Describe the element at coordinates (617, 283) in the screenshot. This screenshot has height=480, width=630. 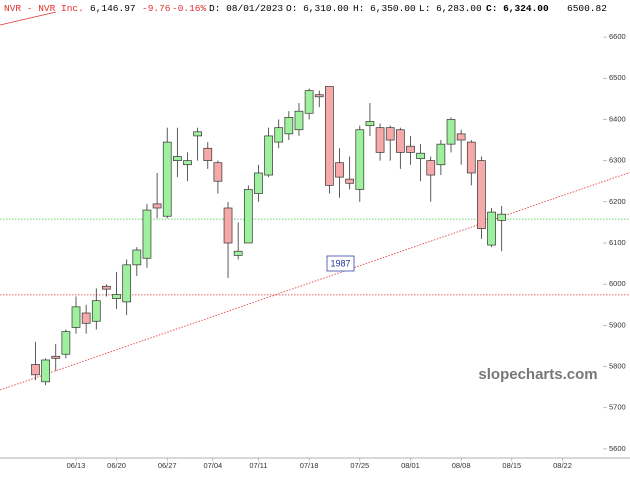
I see `y-tick-label: 6000` at that location.